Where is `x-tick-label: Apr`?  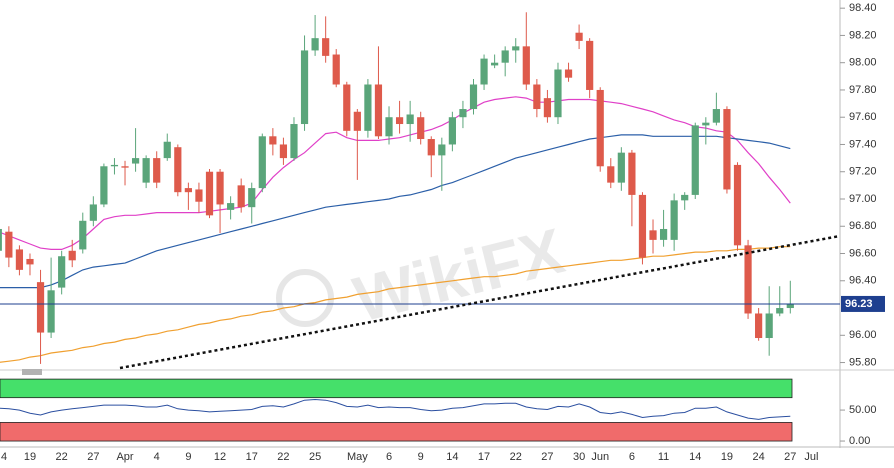
x-tick-label: Apr is located at coordinates (124, 457).